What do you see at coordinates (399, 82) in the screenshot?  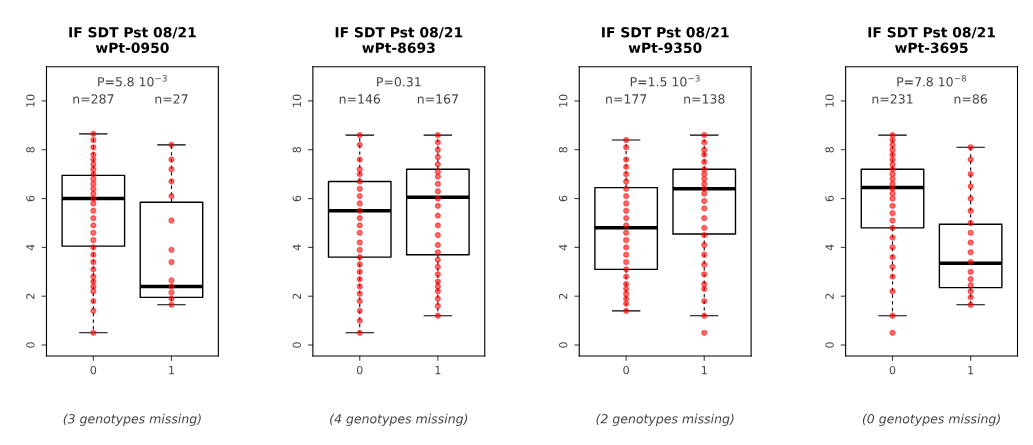 I see `annotation: P=0.31` at bounding box center [399, 82].